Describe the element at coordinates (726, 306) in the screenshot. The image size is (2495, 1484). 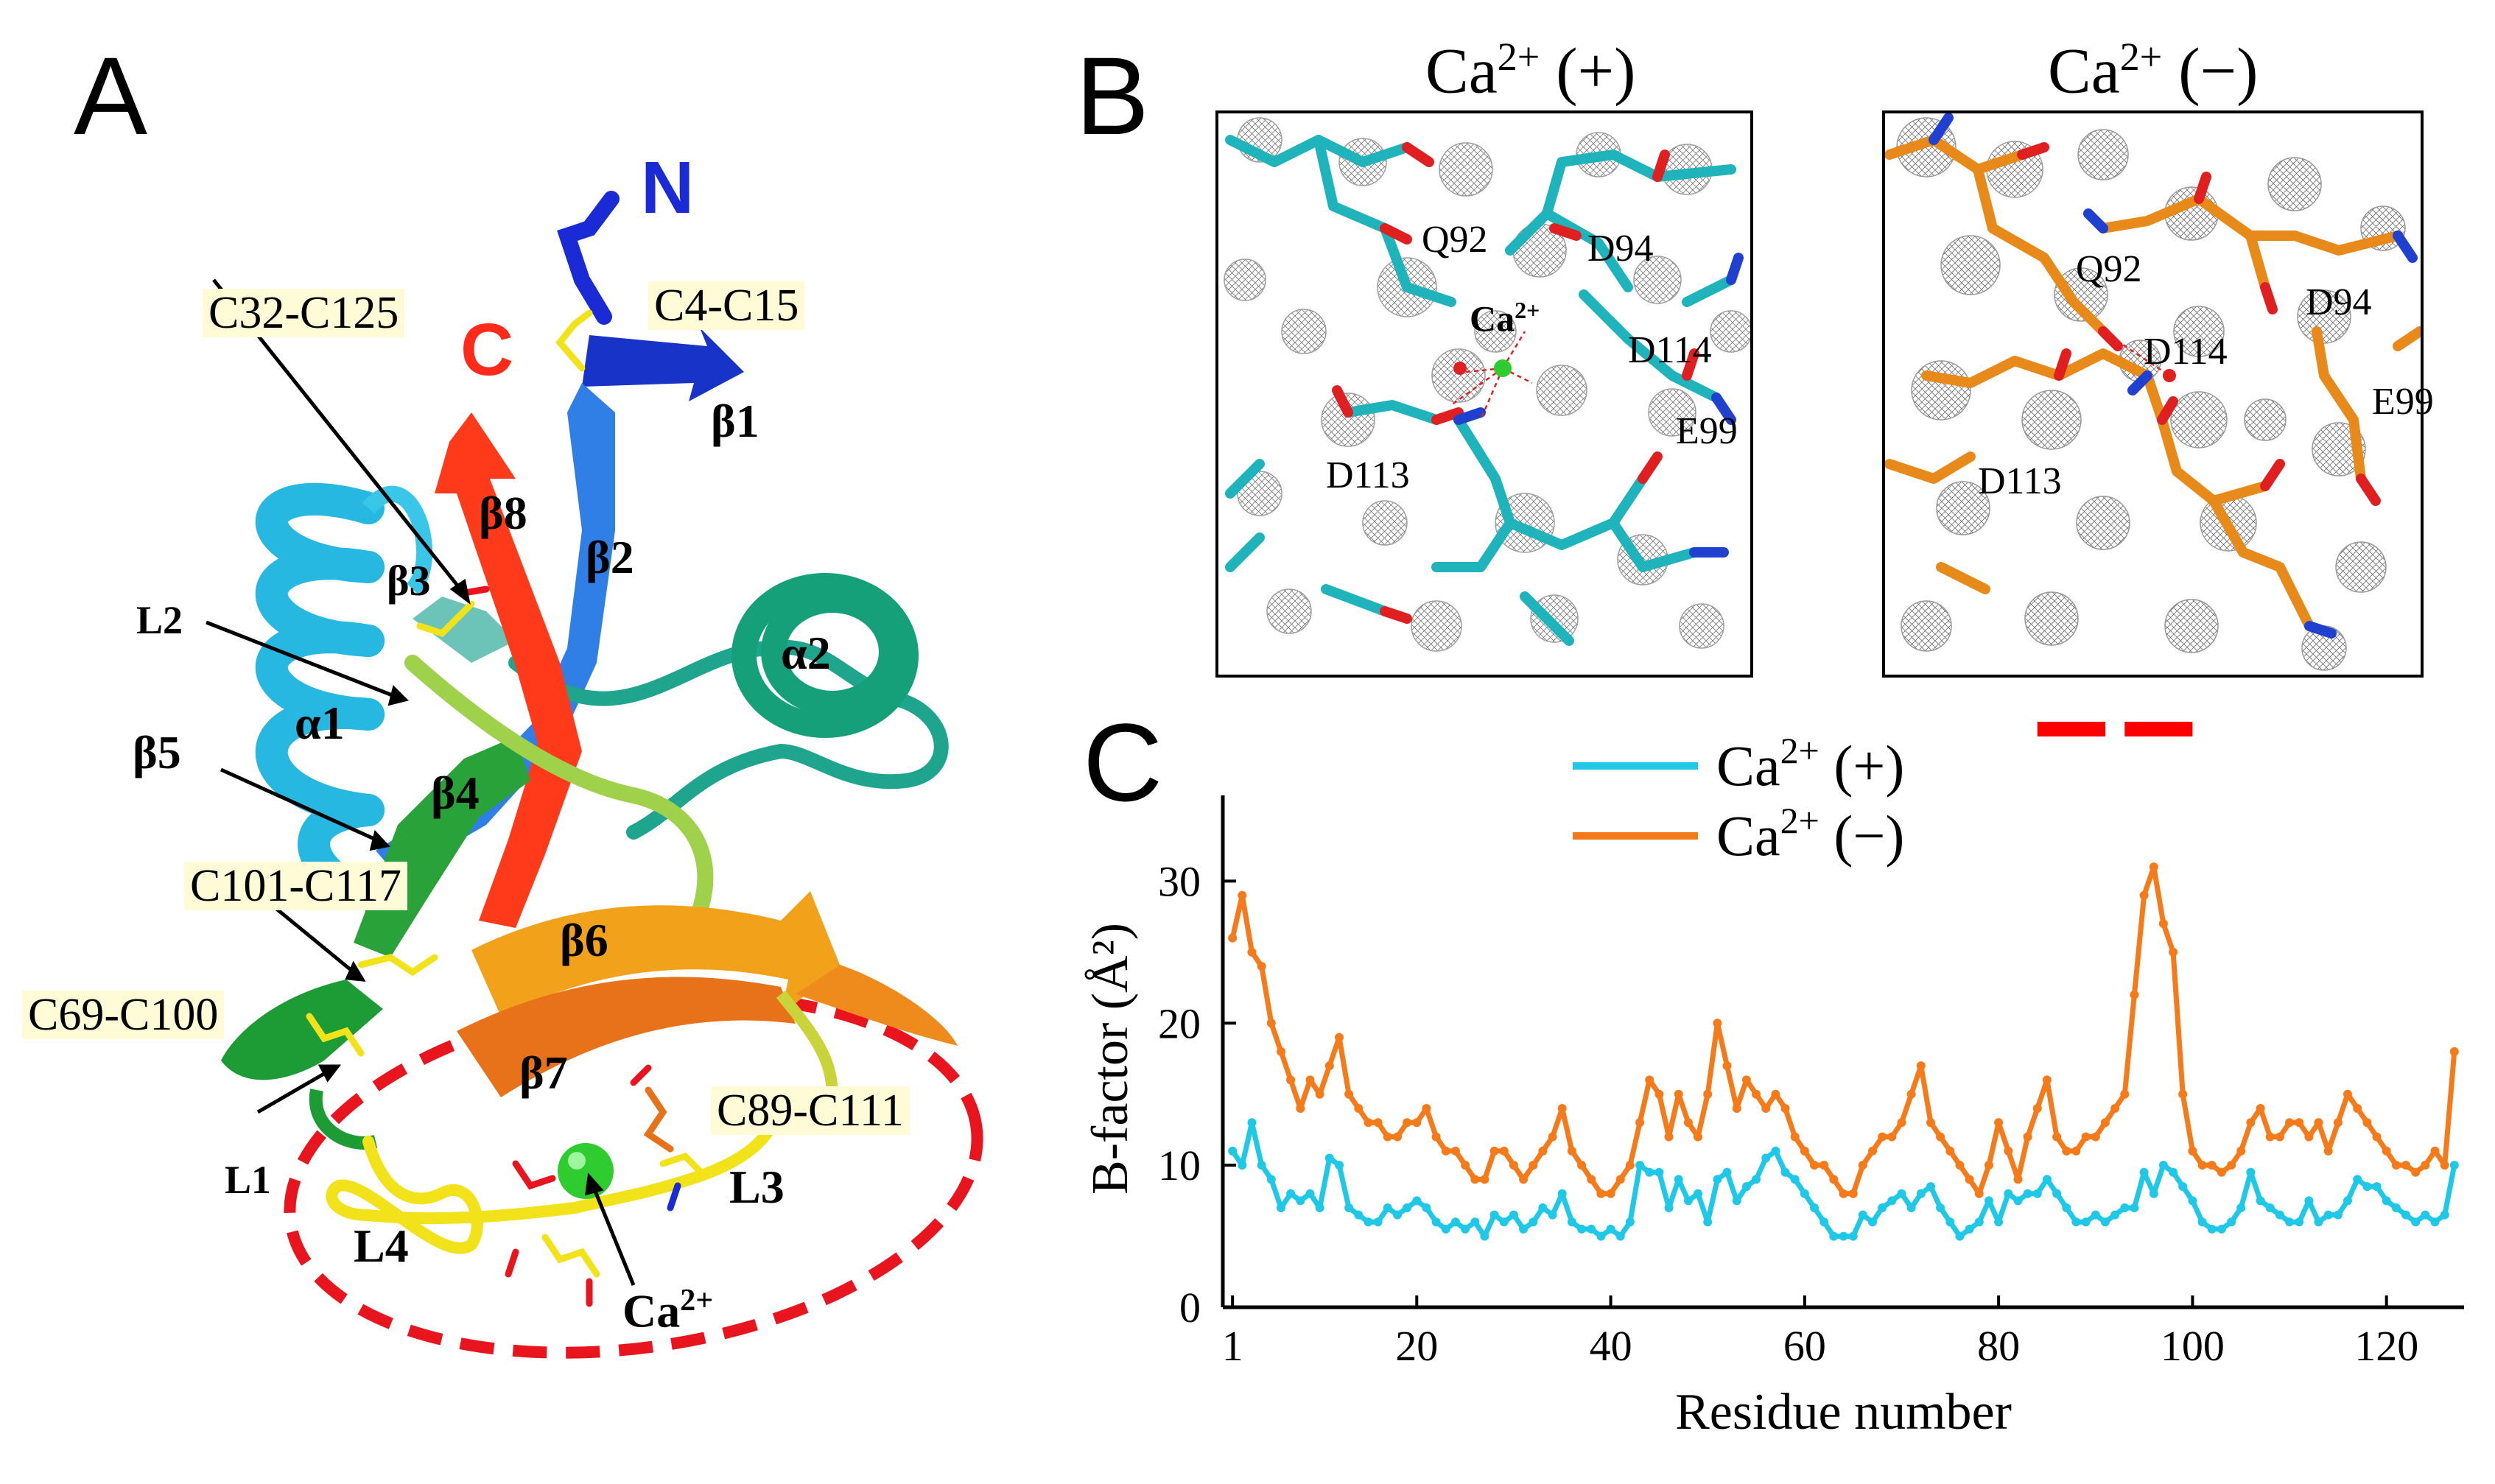
I see `disulfide-c4-c15: C4-C15` at that location.